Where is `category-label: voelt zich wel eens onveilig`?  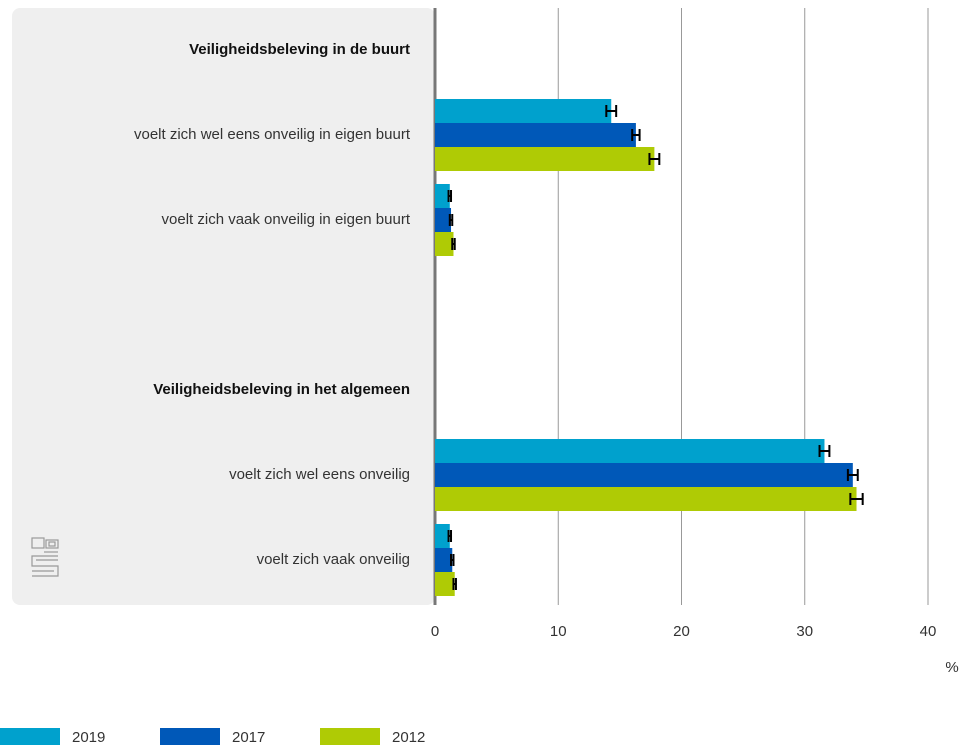 category-label: voelt zich wel eens onveilig is located at coordinates (319, 474).